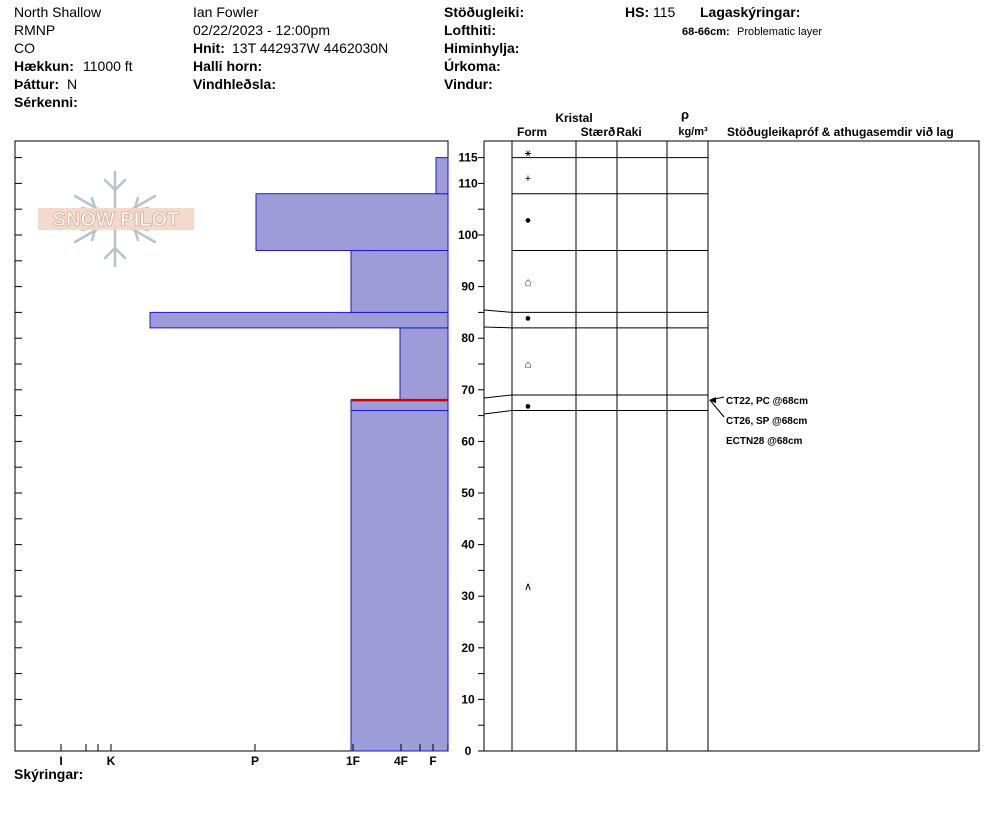 This screenshot has width=994, height=840. I want to click on hardness-tick-label: K, so click(111, 761).